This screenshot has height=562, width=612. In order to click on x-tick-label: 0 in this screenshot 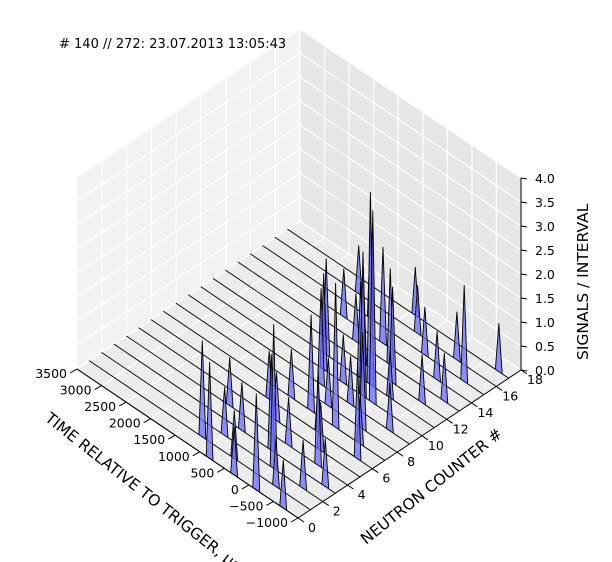, I will do `click(235, 489)`.